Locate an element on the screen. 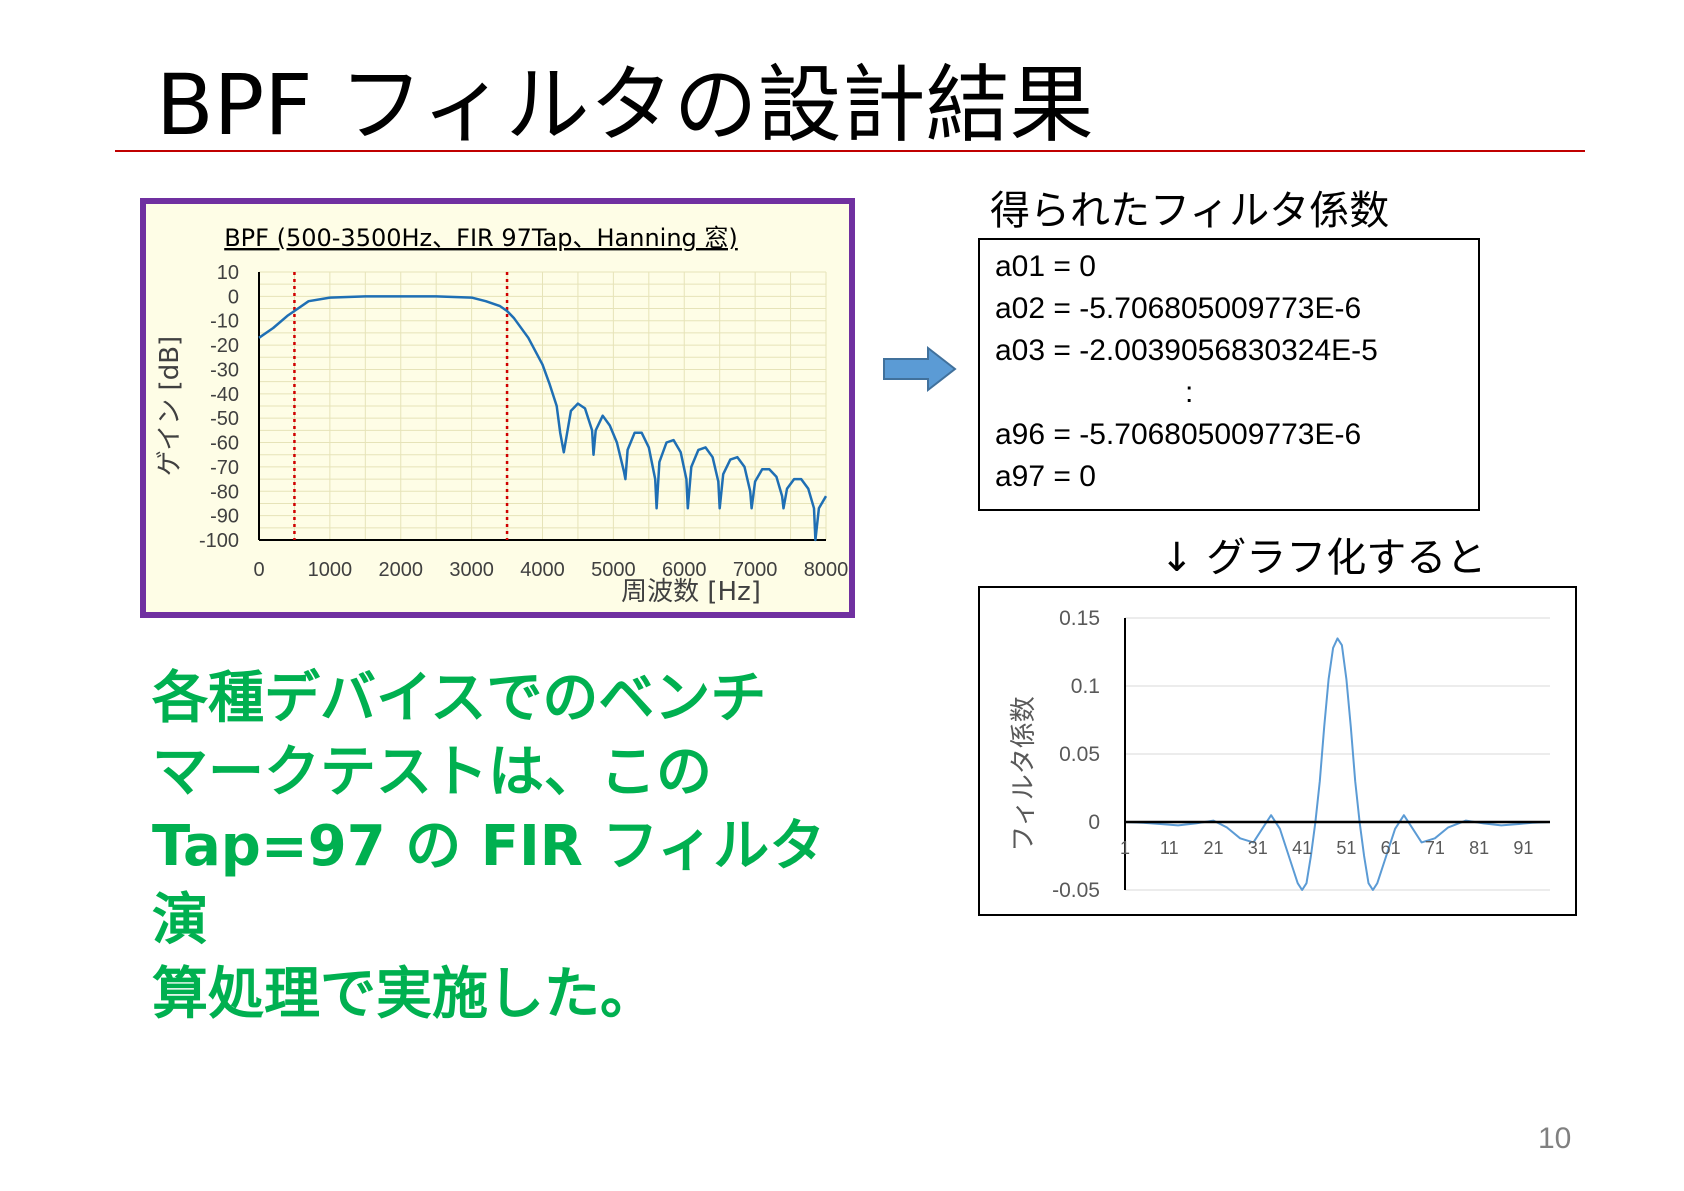 The width and height of the screenshot is (1684, 1191). x-tick-label: 21 is located at coordinates (1214, 848).